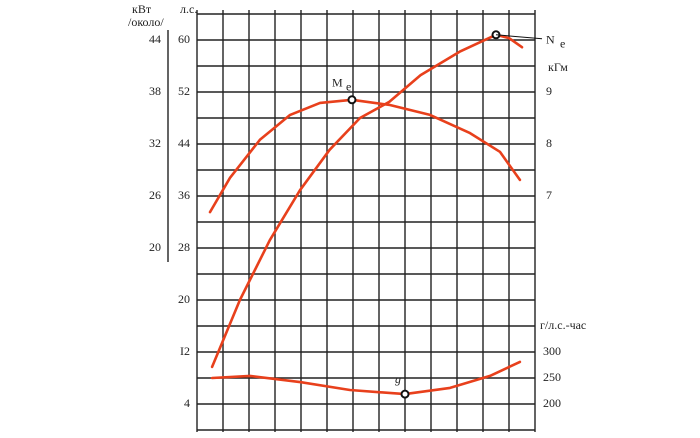 This screenshot has height=438, width=700. Describe the element at coordinates (155, 39) in the screenshot. I see `ykwticks-label: 44` at that location.